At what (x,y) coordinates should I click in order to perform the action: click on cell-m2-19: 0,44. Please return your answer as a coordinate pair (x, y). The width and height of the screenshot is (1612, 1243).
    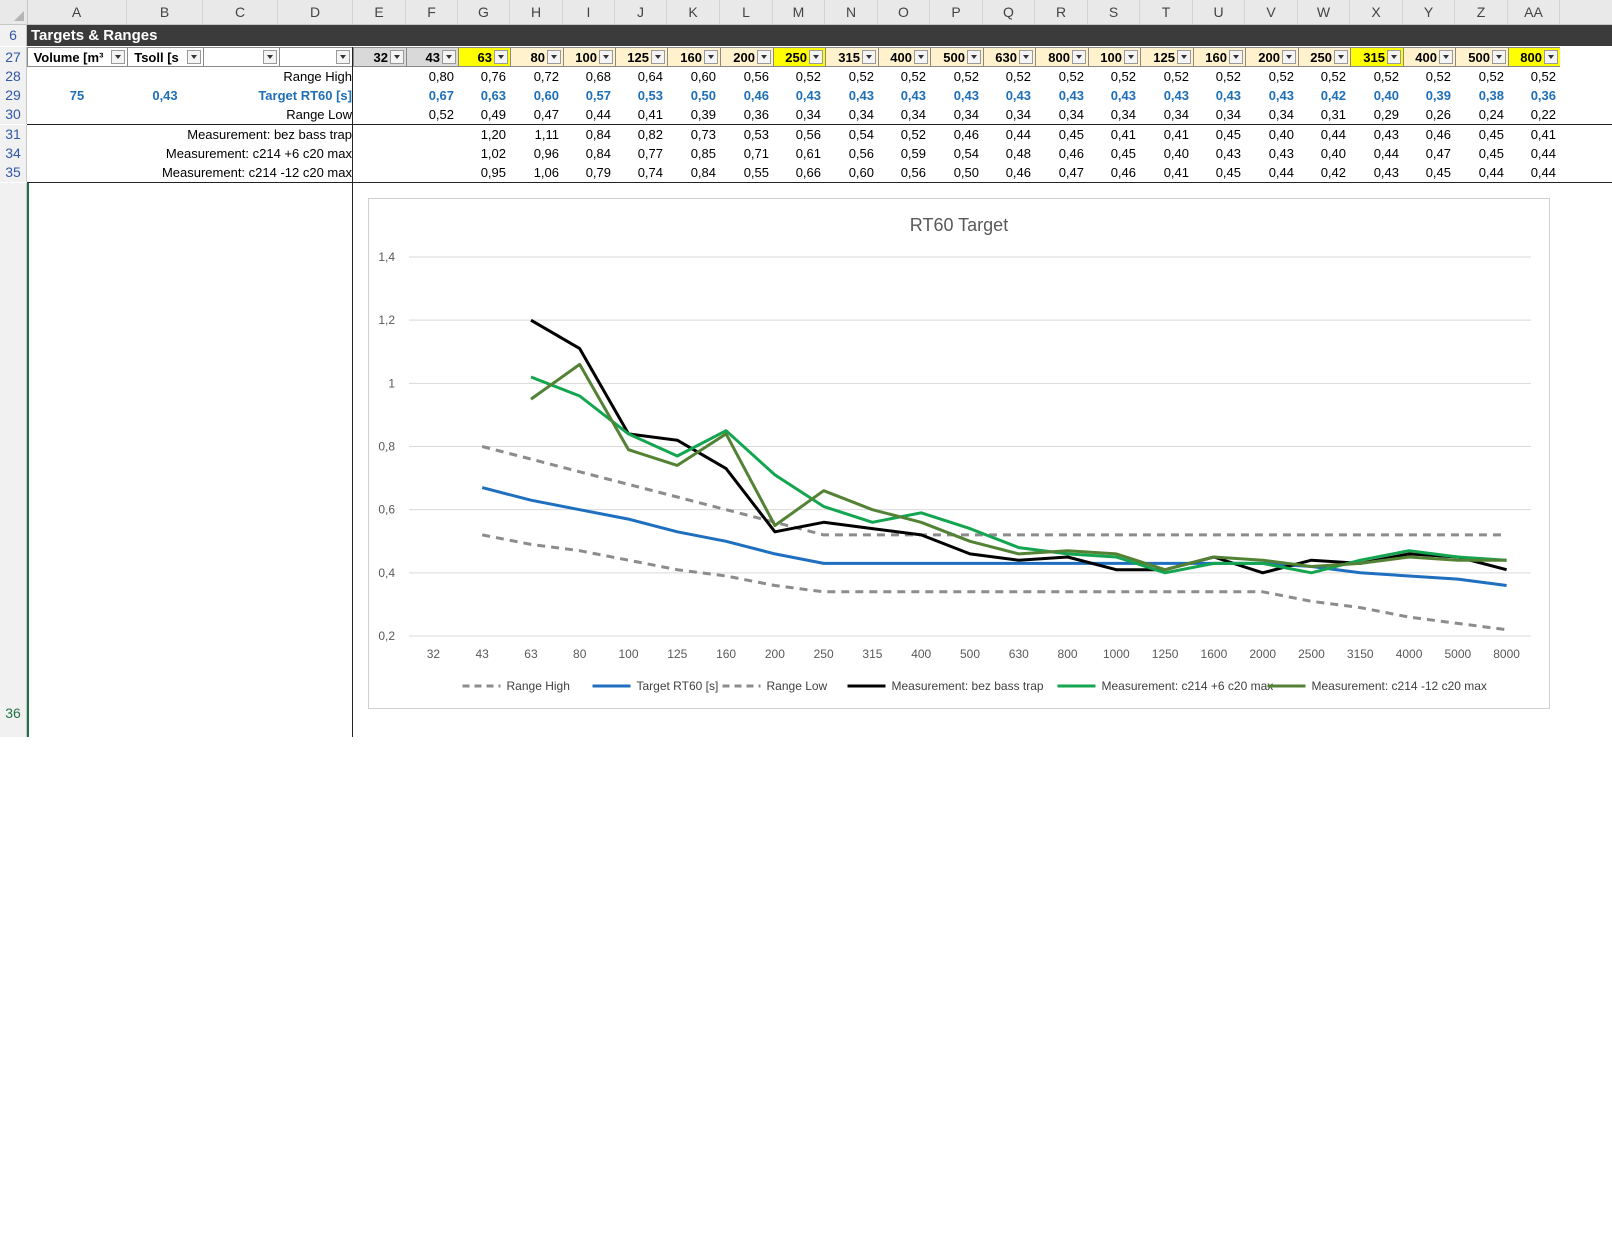
    Looking at the image, I should click on (1374, 153).